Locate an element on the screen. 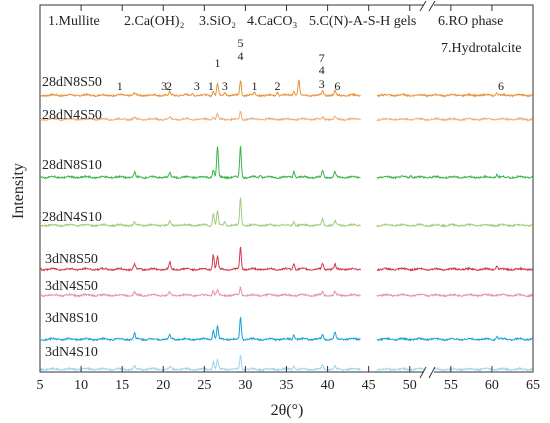 This screenshot has width=550, height=423. series-3dn4s10 is located at coordinates (286, 363).